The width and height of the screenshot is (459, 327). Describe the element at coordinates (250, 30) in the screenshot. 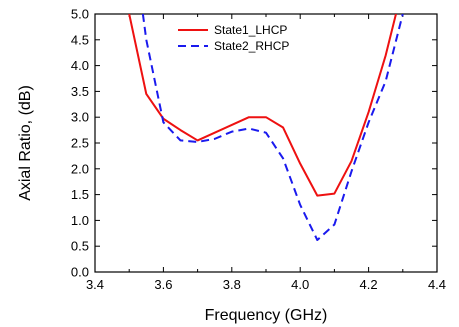

I see `legend-label-0: State1_LHCP` at that location.